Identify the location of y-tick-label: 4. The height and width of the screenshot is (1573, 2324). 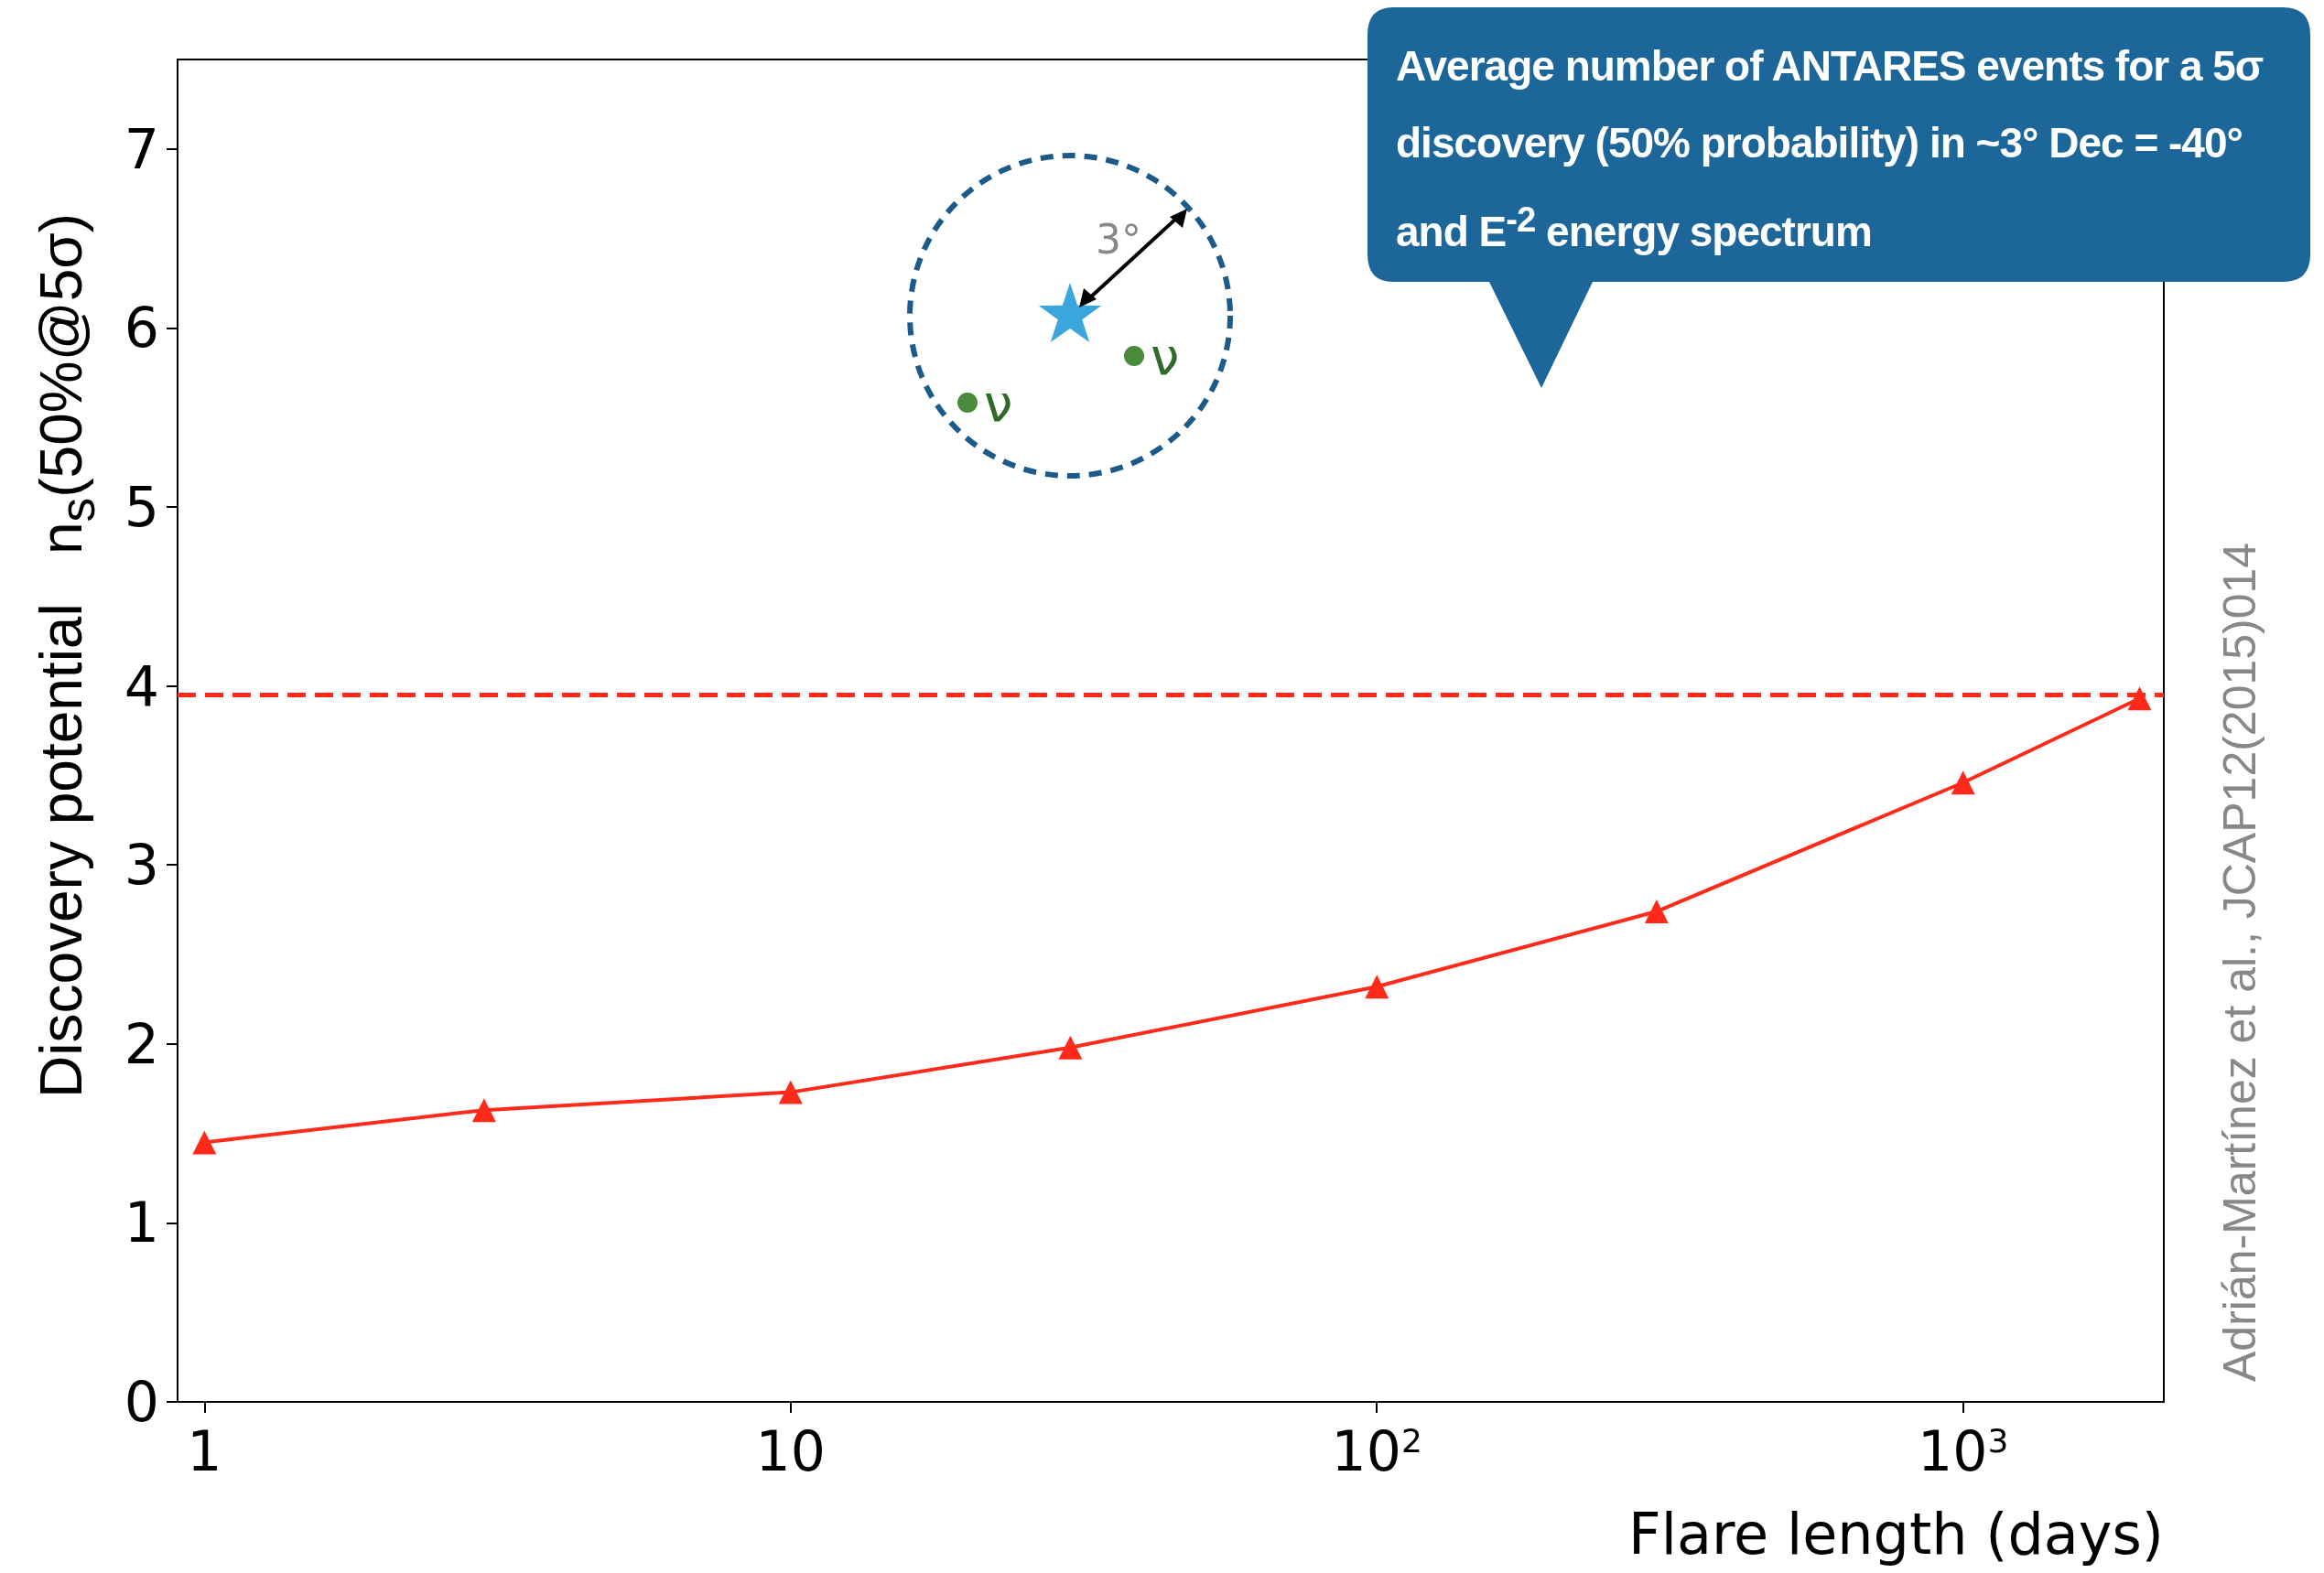
(141, 686).